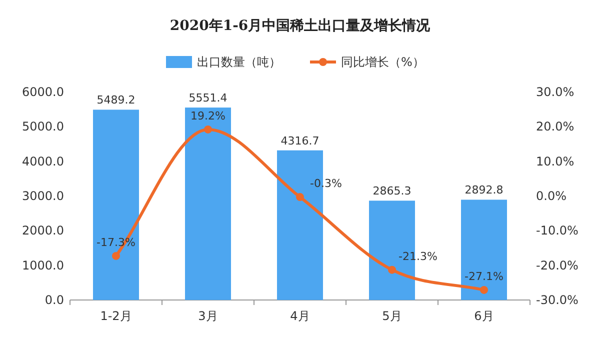  Describe the element at coordinates (555, 161) in the screenshot. I see `y2-tick-label: 10.0%` at that location.